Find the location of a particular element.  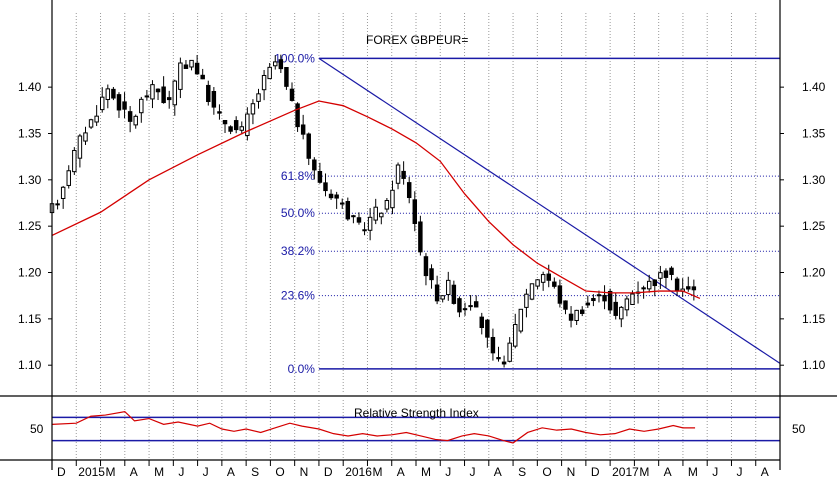

price-tick-label: 1.20 is located at coordinates (30, 273).